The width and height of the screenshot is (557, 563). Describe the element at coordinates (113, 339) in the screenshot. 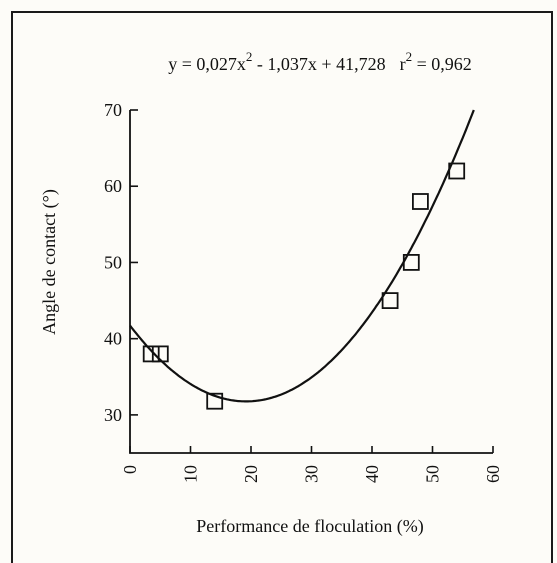

I see `y-tick-label: 40` at that location.